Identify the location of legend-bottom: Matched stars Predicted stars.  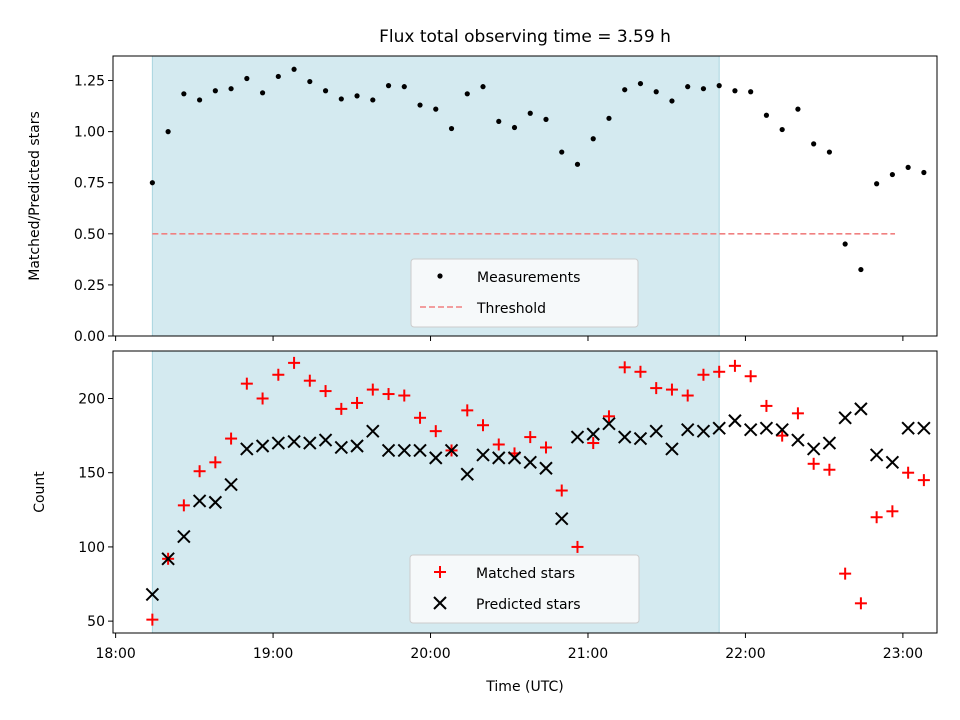
(524, 589).